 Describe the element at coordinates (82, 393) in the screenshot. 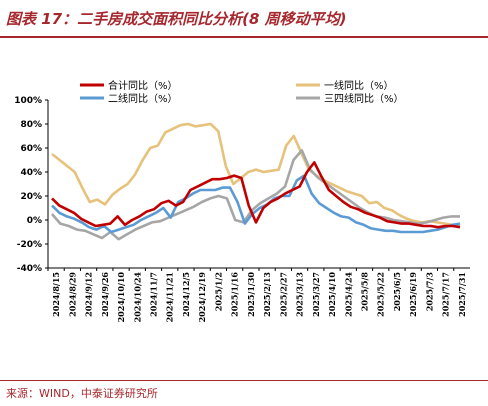

I see `source-note: 来源：WIND，中泰证券研究所` at that location.